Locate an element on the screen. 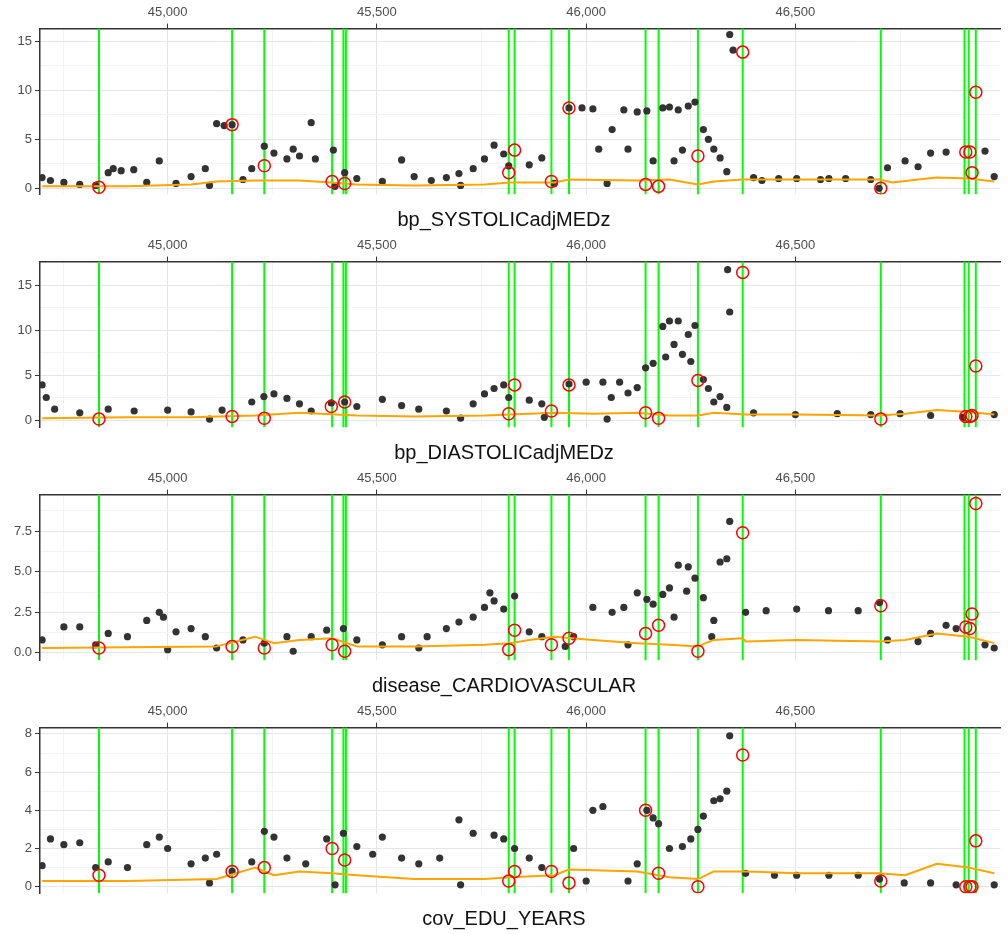  x-axis-title: bp_SYSTOLICadjMEDz is located at coordinates (504, 220).